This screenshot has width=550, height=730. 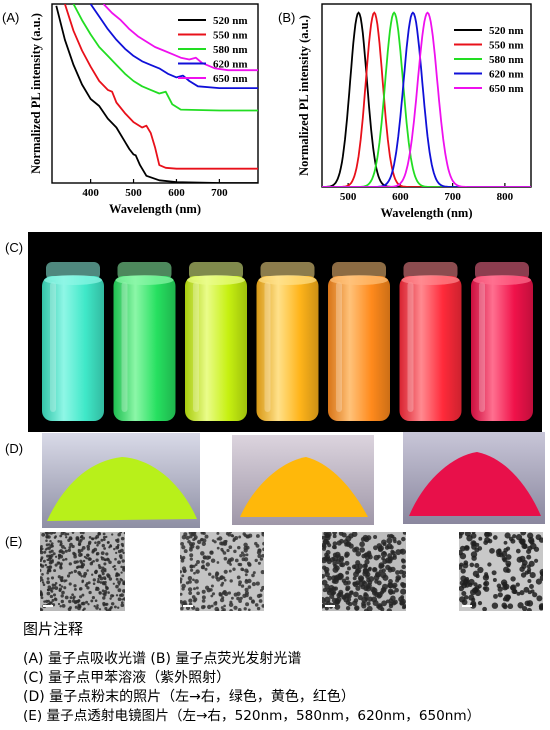 I want to click on chart-a-x-tick-label: 500, so click(x=133, y=193).